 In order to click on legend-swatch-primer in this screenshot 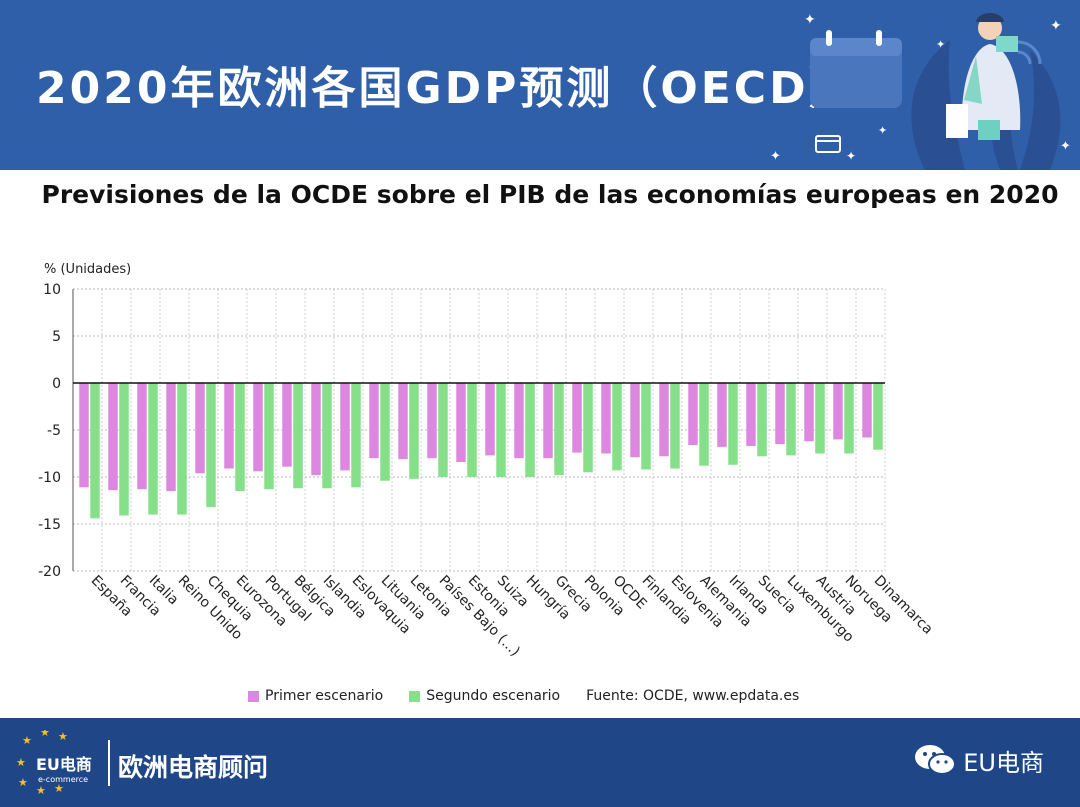, I will do `click(253, 696)`.